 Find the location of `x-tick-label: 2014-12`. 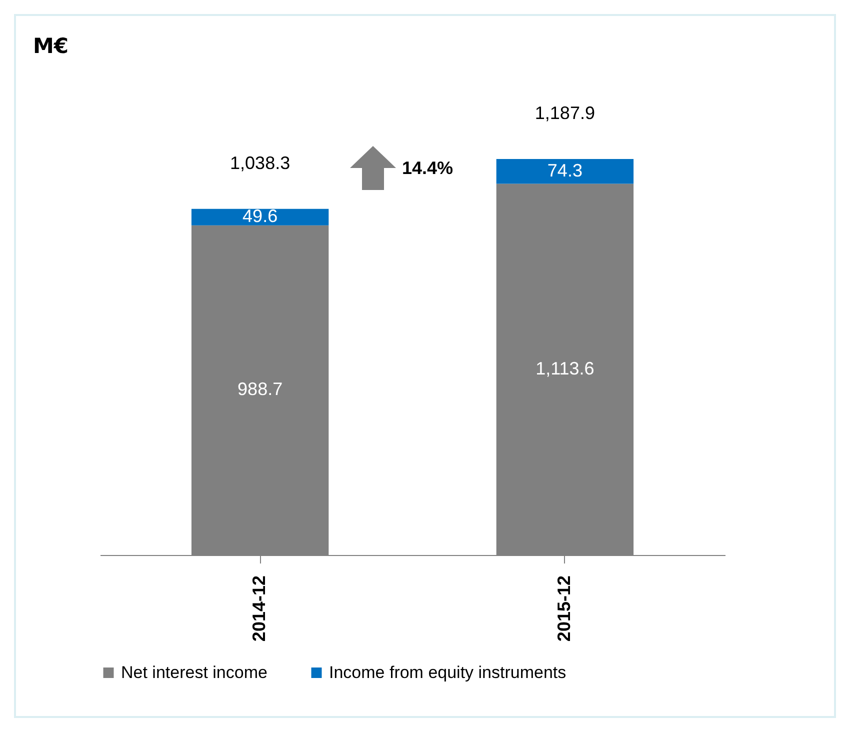

x-tick-label: 2014-12 is located at coordinates (259, 609).